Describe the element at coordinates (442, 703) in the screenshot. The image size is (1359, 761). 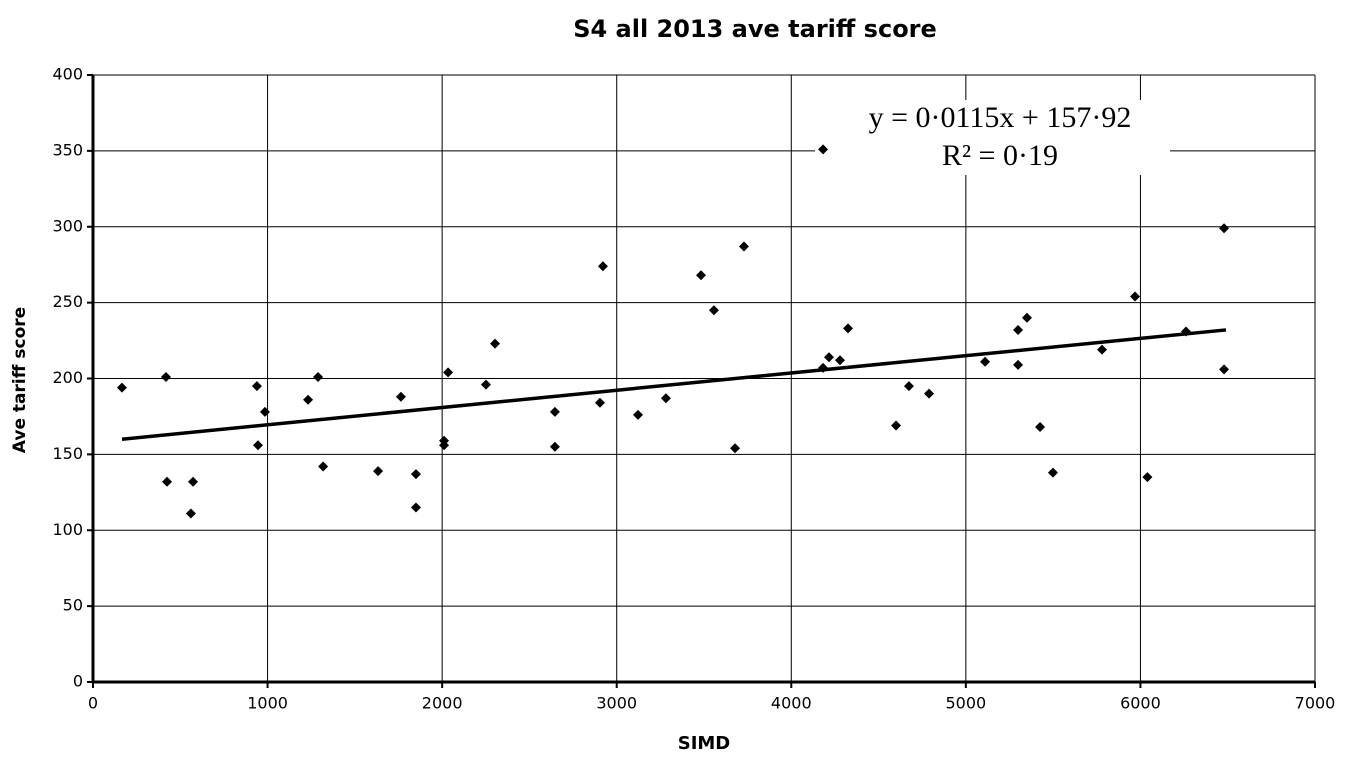
I see `x-tick-label: 2000` at that location.